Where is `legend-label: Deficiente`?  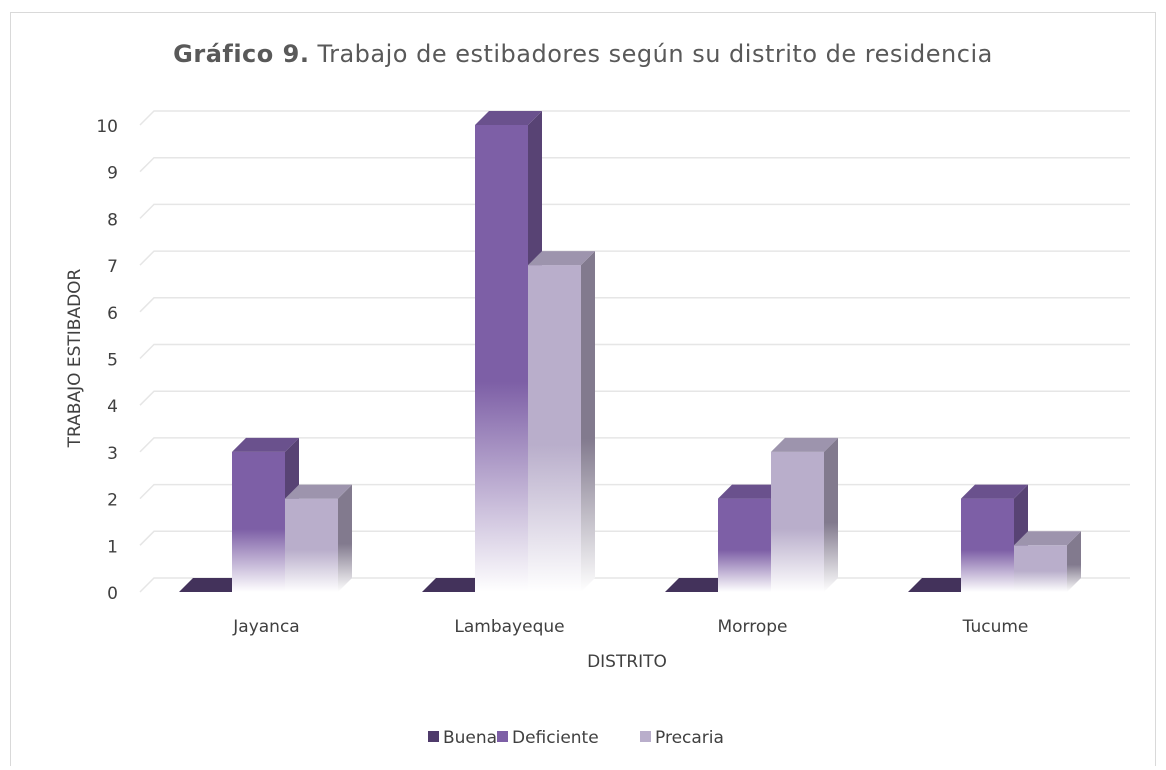
legend-label: Deficiente is located at coordinates (555, 738).